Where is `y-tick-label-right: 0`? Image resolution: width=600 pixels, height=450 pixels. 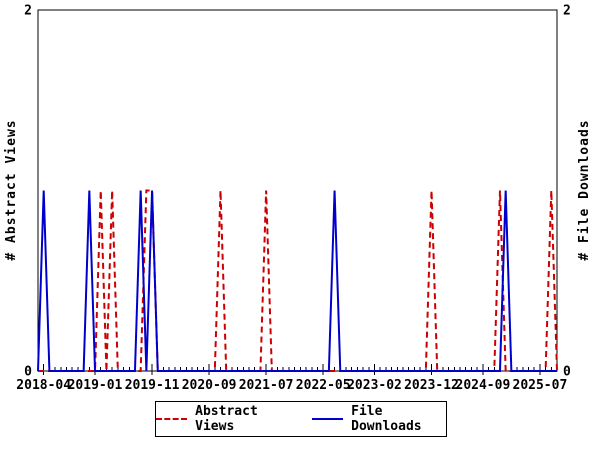
y-tick-label-right: 0 is located at coordinates (567, 372).